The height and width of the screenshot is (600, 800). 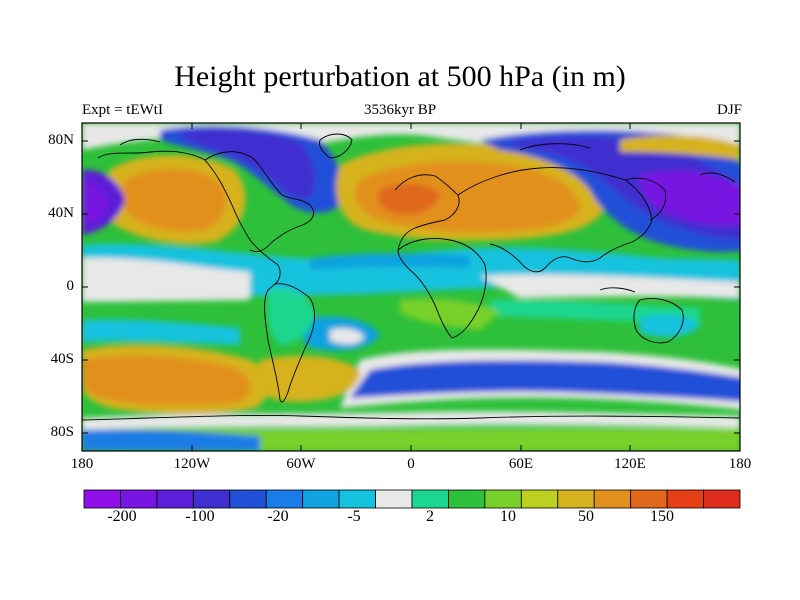 What do you see at coordinates (400, 110) in the screenshot?
I see `period-label: 3536kyr BP` at bounding box center [400, 110].